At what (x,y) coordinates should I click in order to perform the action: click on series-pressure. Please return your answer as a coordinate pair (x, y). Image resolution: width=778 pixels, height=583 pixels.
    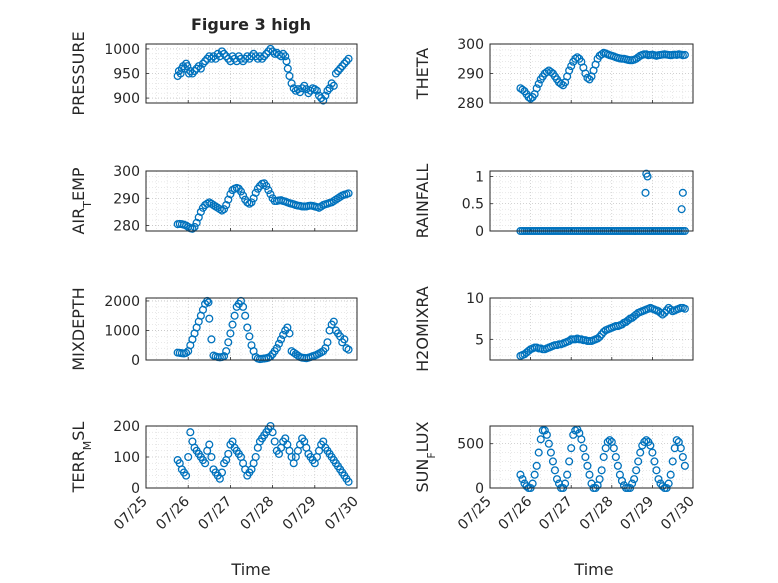
    Looking at the image, I should click on (263, 74).